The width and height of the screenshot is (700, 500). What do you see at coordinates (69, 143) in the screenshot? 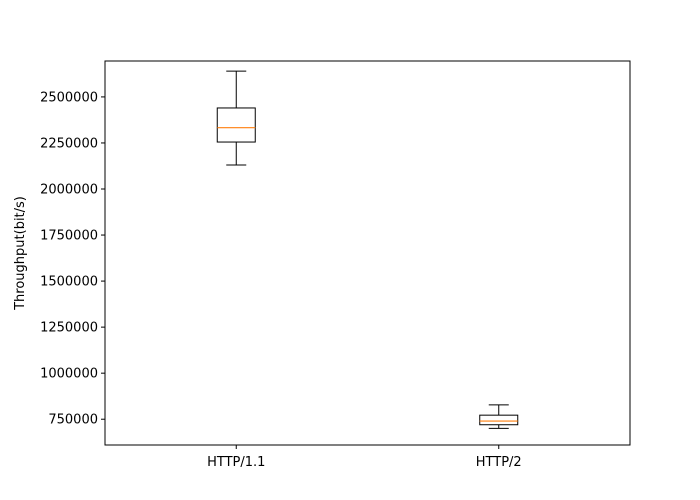
I see `y-tick-label: 2250000` at bounding box center [69, 143].